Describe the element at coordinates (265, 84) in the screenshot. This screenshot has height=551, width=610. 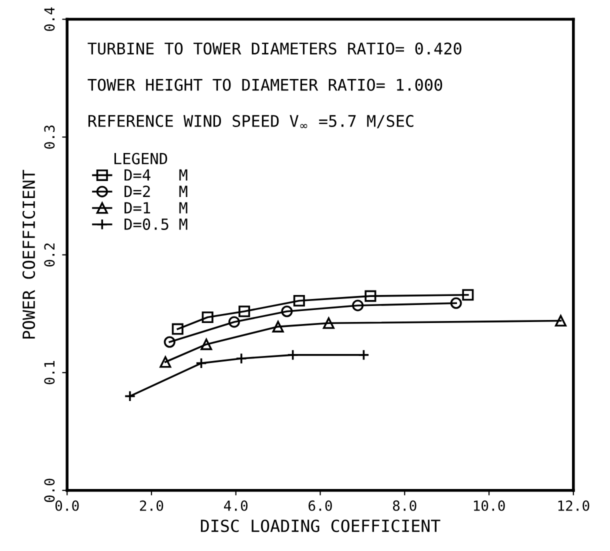
I see `annotation: TOWER HEIGHT TO DIAMETER RATIO= 1.000` at that location.